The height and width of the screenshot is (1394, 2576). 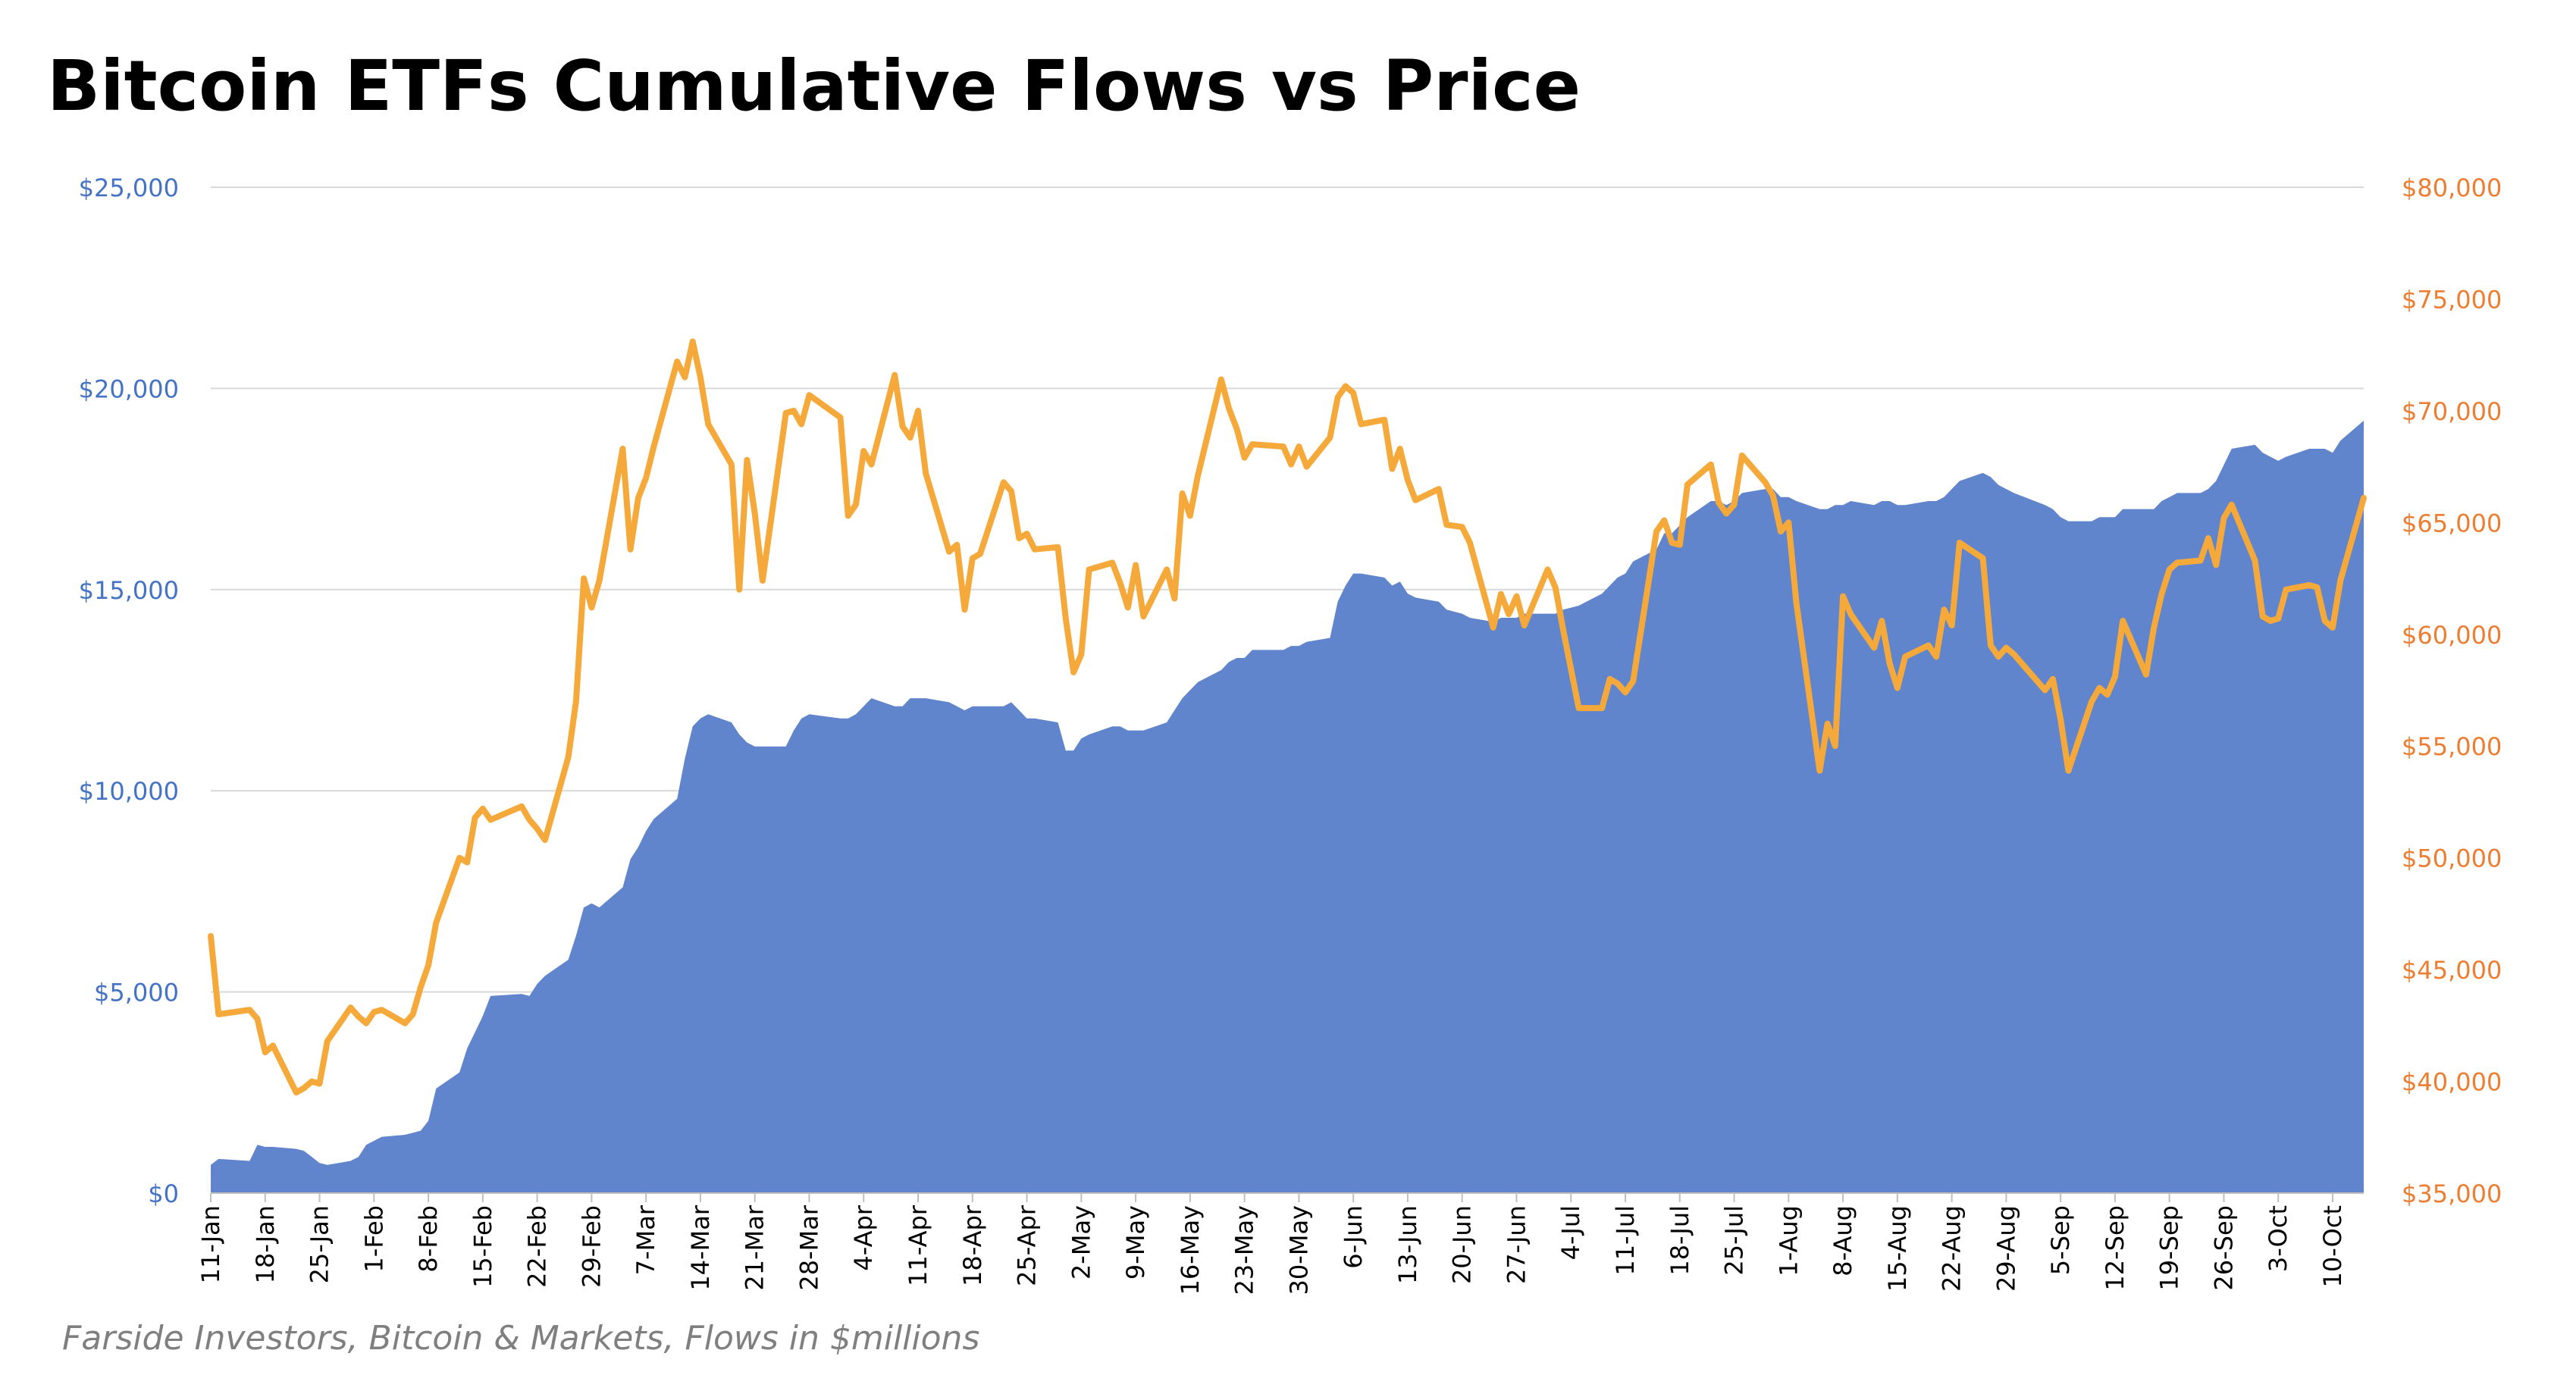 I want to click on x-axis-tick-label: 12-Sep, so click(x=2115, y=1248).